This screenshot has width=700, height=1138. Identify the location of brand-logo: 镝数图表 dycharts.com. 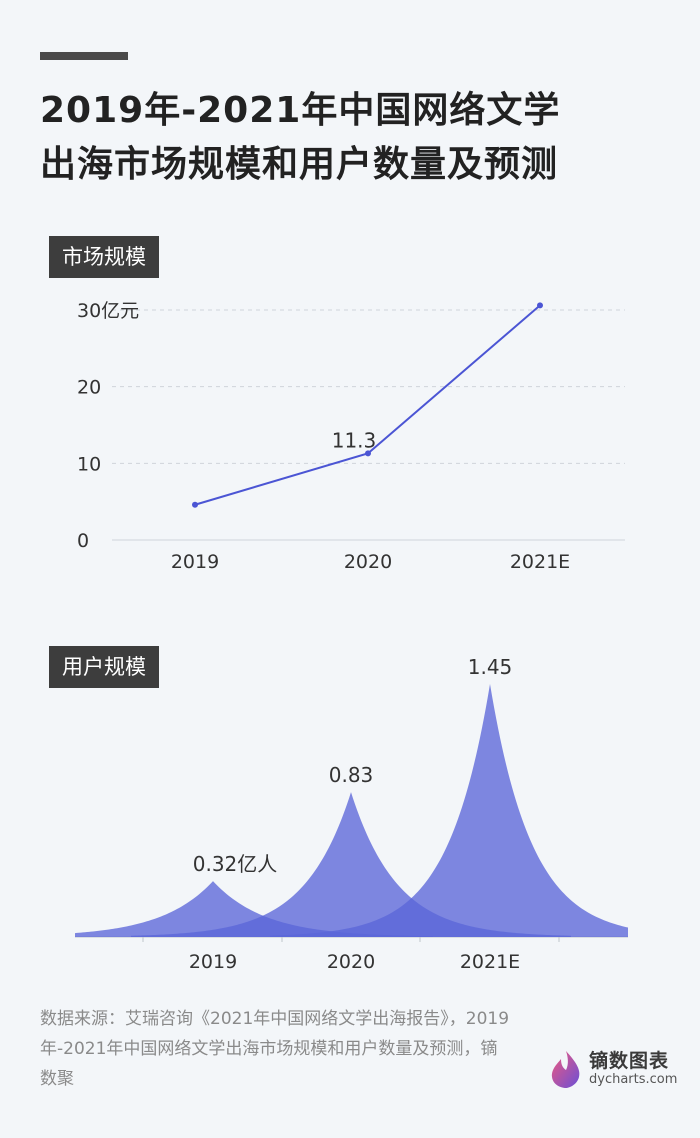
(614, 1069).